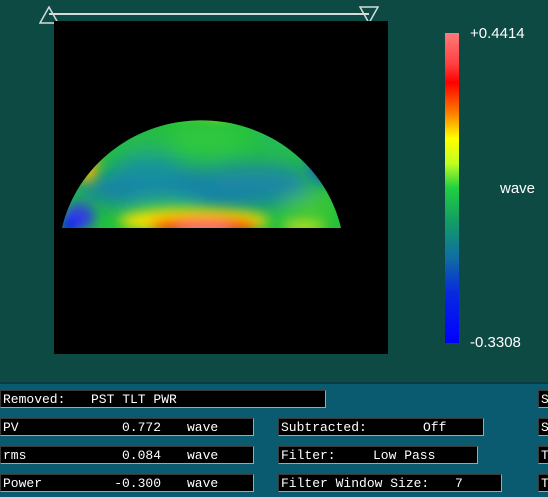 The image size is (548, 497). I want to click on rms-unit: wave, so click(203, 455).